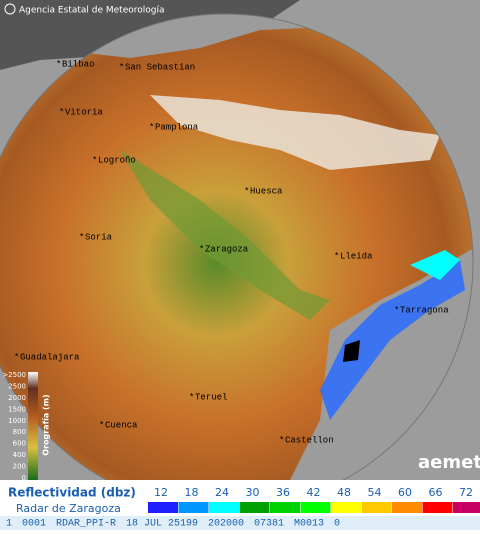 The image size is (480, 534). What do you see at coordinates (309, 524) in the screenshot?
I see `status-field: M0013` at bounding box center [309, 524].